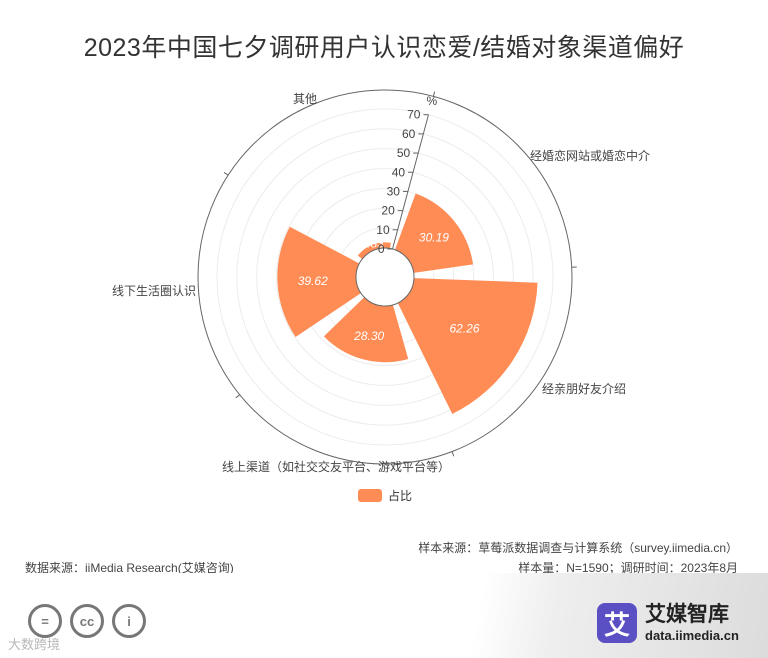 The image size is (768, 658). I want to click on brand-name: 艾媒智库, so click(687, 614).